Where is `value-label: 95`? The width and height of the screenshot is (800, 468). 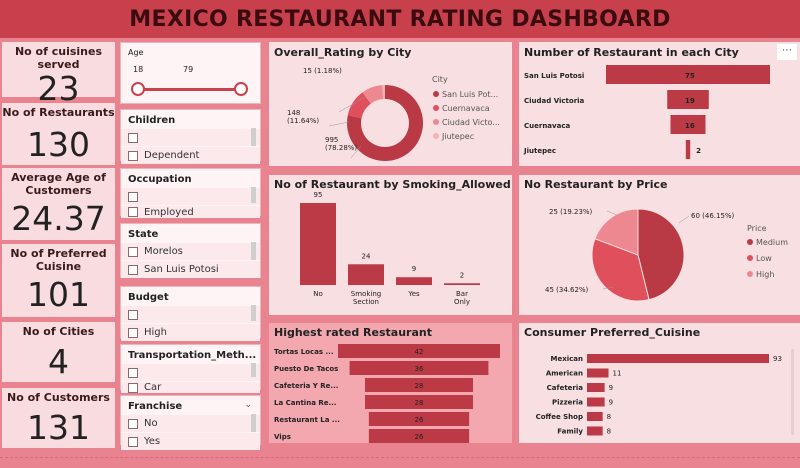 value-label: 95 is located at coordinates (318, 195).